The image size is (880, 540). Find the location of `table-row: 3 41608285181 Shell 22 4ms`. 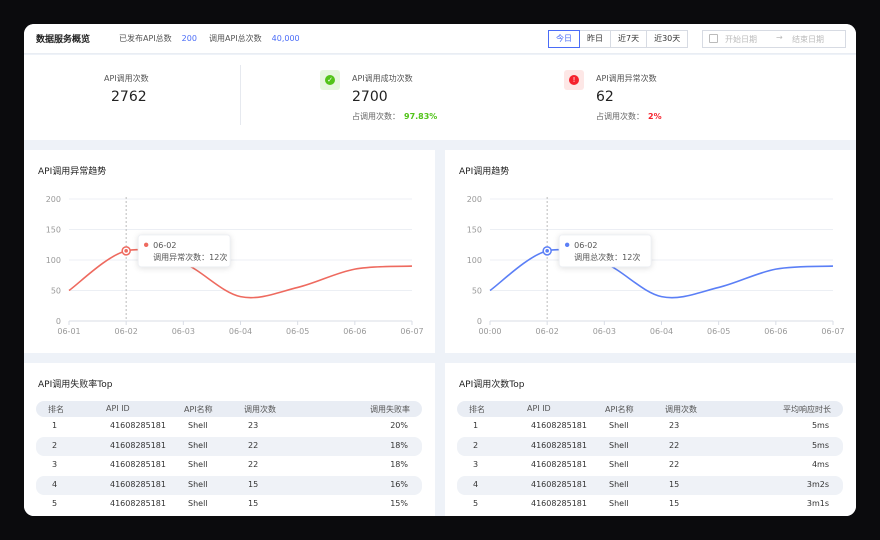

table-row: 3 41608285181 Shell 22 4ms is located at coordinates (650, 466).